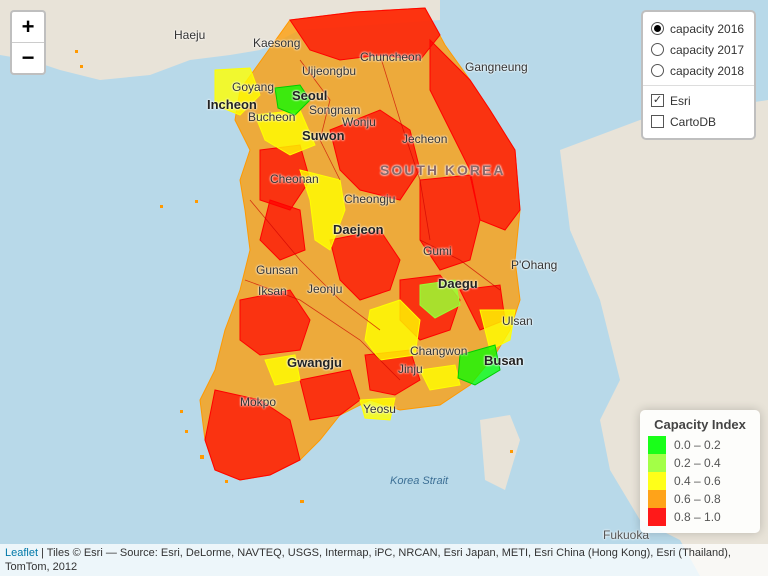 The image size is (768, 576). Describe the element at coordinates (277, 43) in the screenshot. I see `label-kaesong: Kaesong` at that location.